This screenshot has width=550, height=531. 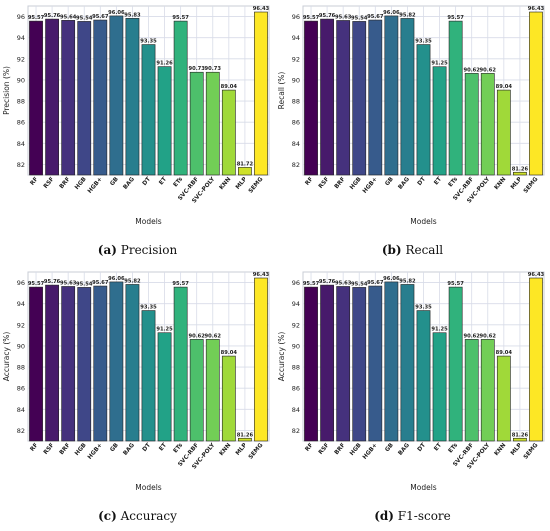 What do you see at coordinates (439, 330) in the screenshot?
I see `value-label: 91.25` at bounding box center [439, 330].